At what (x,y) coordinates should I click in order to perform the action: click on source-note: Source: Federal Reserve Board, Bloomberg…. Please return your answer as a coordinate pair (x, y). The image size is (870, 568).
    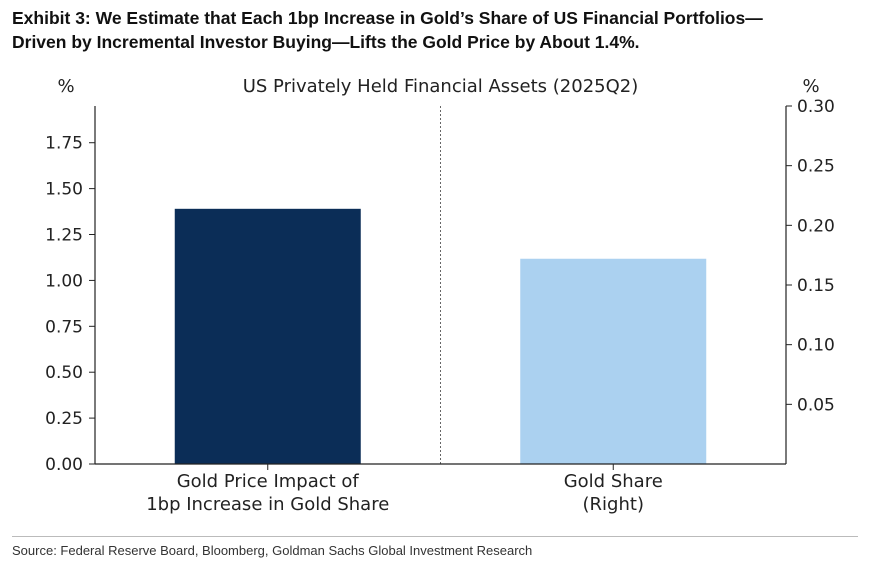
    Looking at the image, I should click on (272, 550).